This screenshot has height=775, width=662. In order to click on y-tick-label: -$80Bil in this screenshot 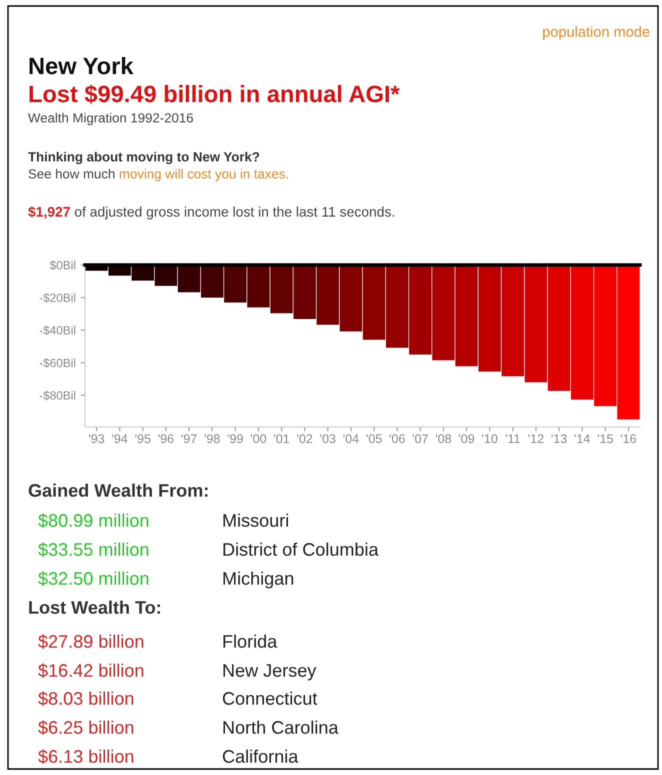, I will do `click(58, 395)`.